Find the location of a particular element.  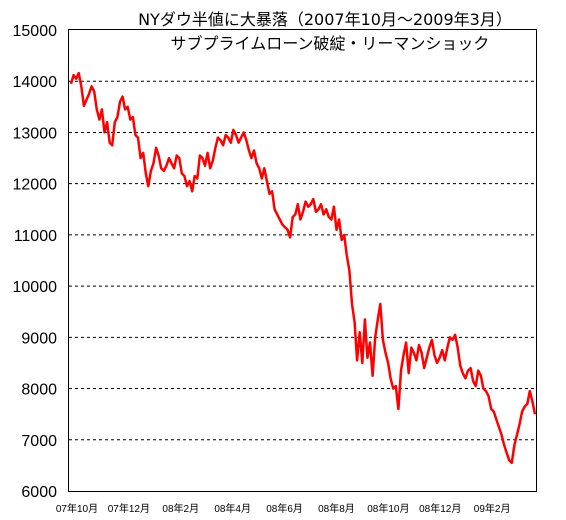

y-tick-label: 15000 is located at coordinates (35, 31).